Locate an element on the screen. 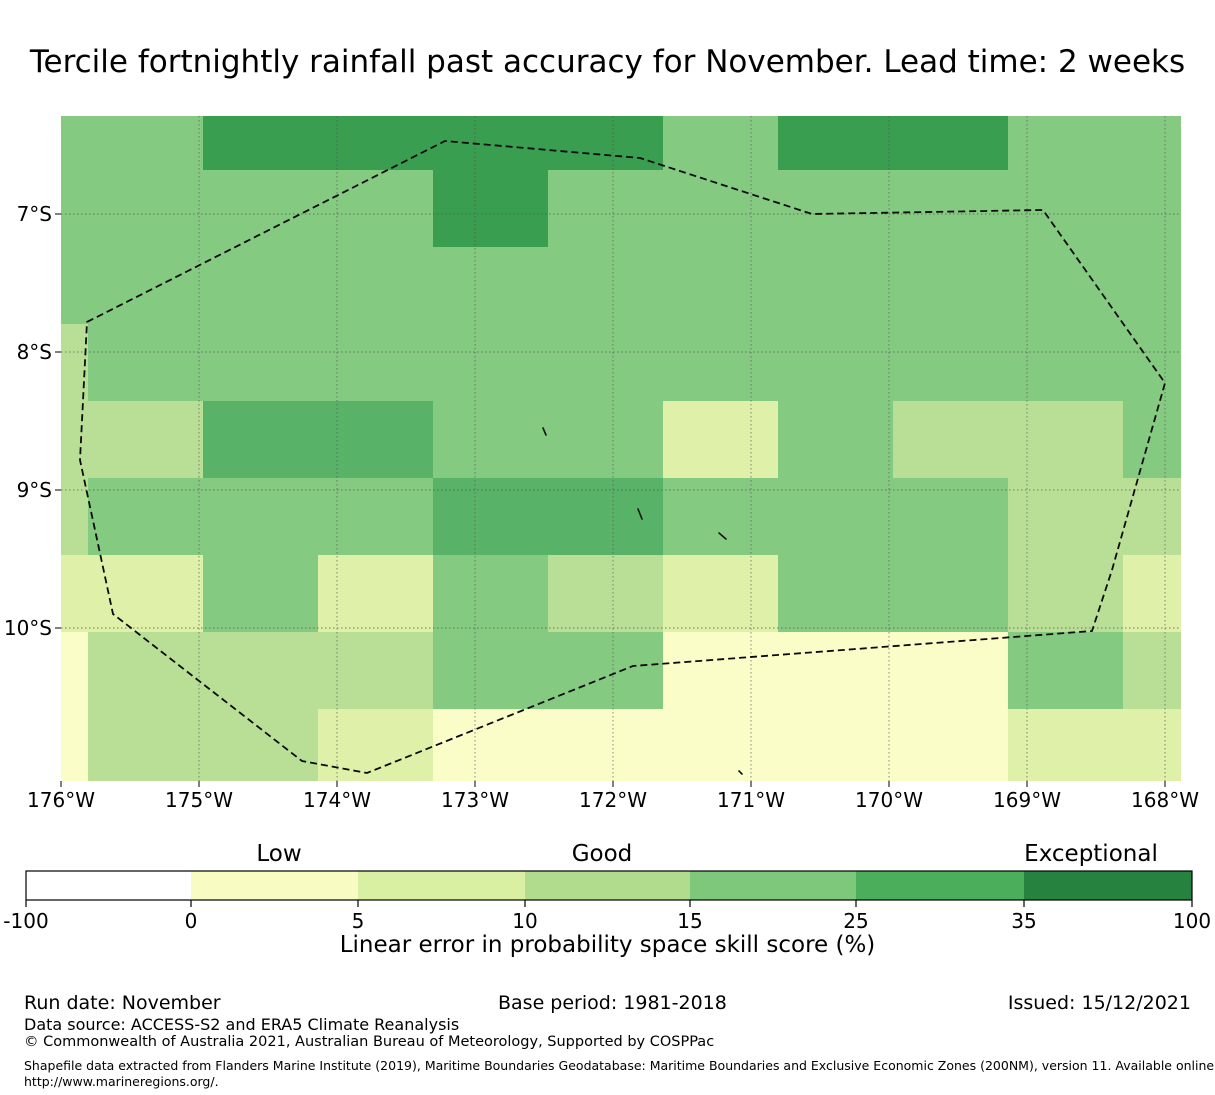 This screenshot has height=1095, width=1215. issued-date-label: Issued: 15/12/2021 is located at coordinates (1099, 1003).